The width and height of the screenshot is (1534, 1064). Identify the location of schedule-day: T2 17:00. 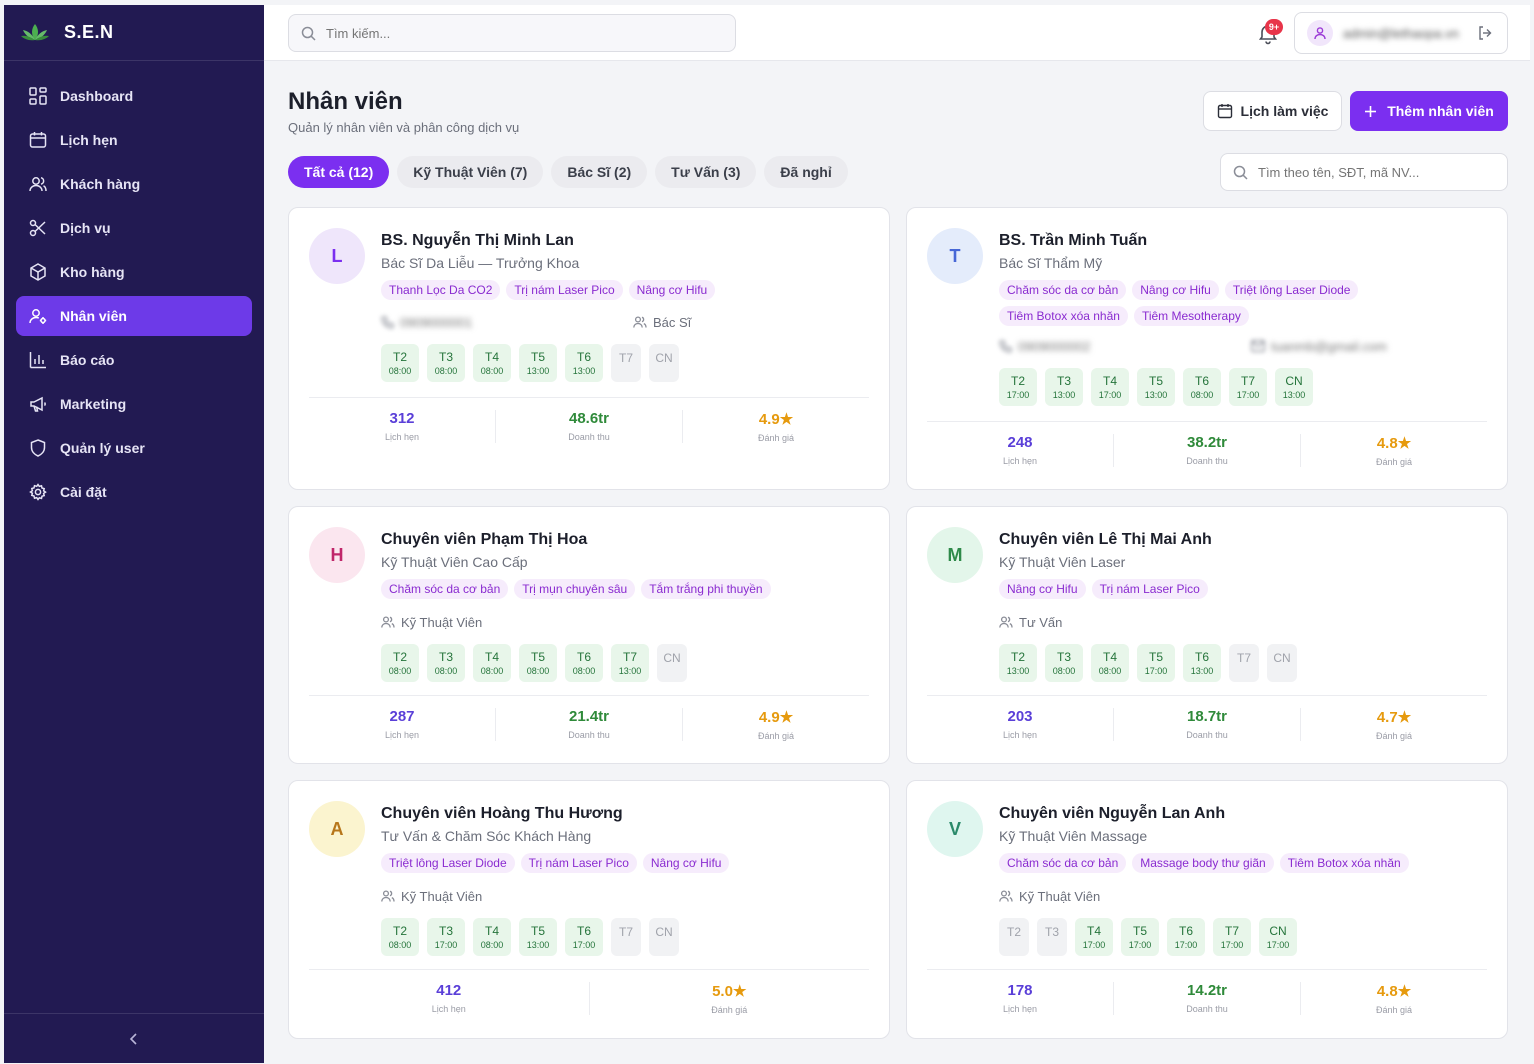
(1018, 387).